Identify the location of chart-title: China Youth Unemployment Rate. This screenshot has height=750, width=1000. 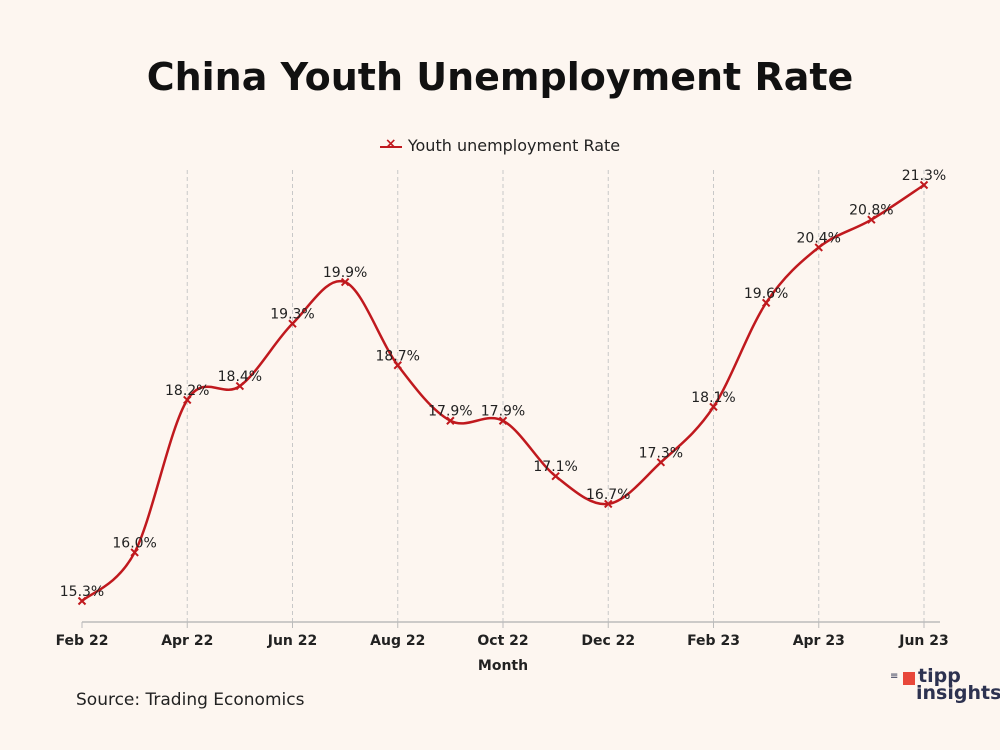
(500, 77).